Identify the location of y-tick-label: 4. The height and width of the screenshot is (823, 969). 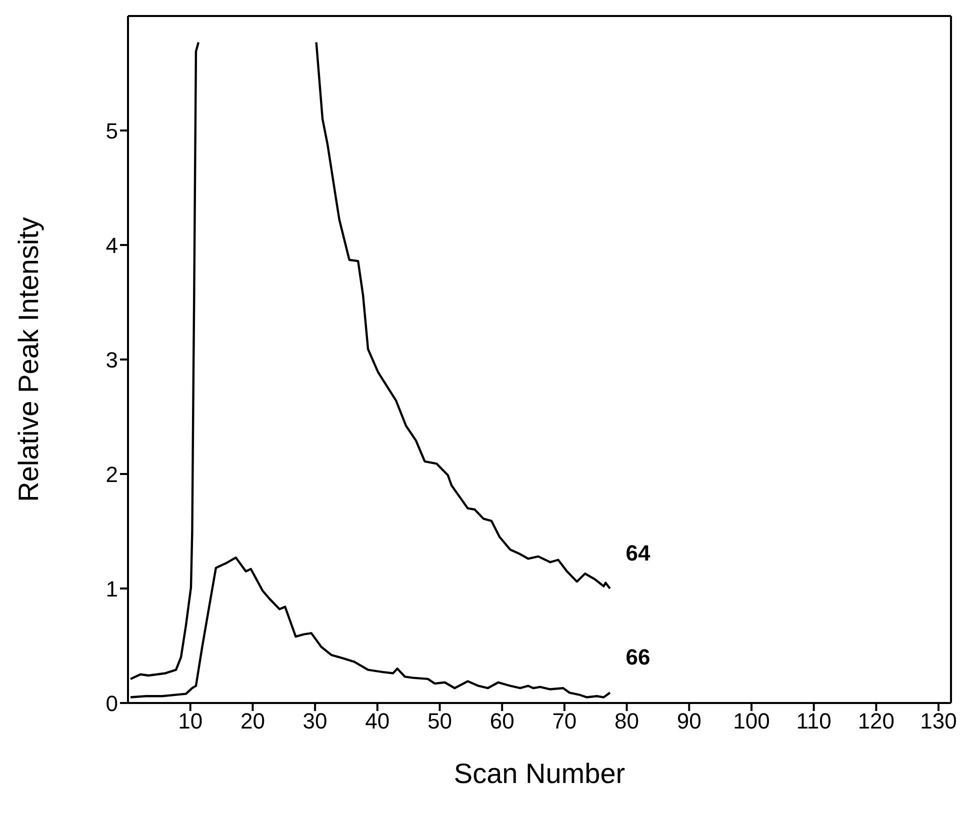
(112, 245).